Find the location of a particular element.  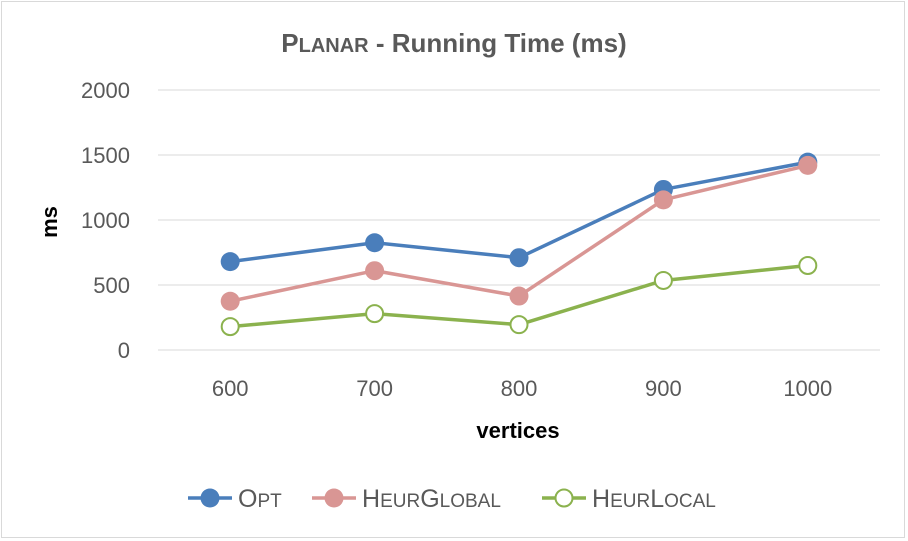

y-tick-label: 2000 is located at coordinates (105, 90).